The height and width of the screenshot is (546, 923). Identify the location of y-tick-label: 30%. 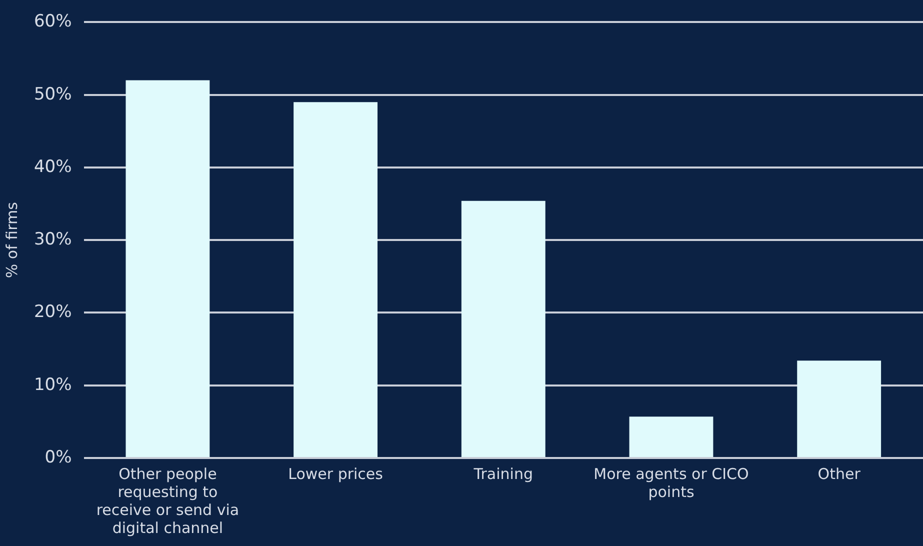
(53, 240).